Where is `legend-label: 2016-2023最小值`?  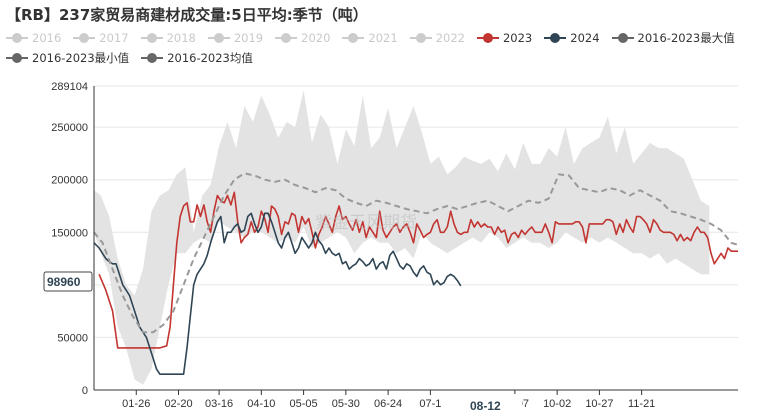 legend-label: 2016-2023最小值 is located at coordinates (81, 58).